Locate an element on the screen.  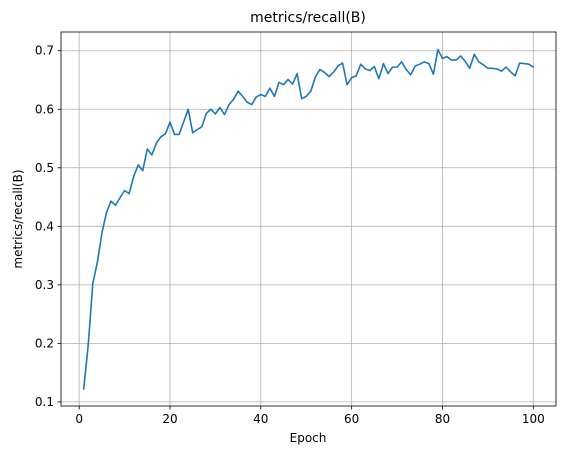
x-tick-label: 0 is located at coordinates (79, 419).